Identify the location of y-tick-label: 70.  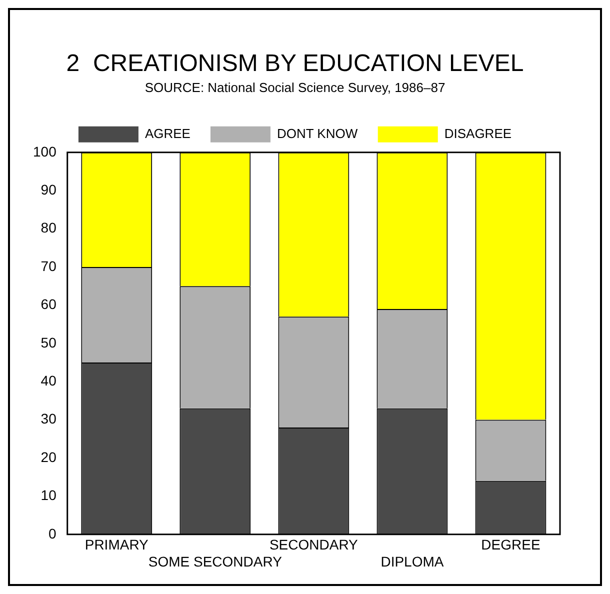
(48, 266).